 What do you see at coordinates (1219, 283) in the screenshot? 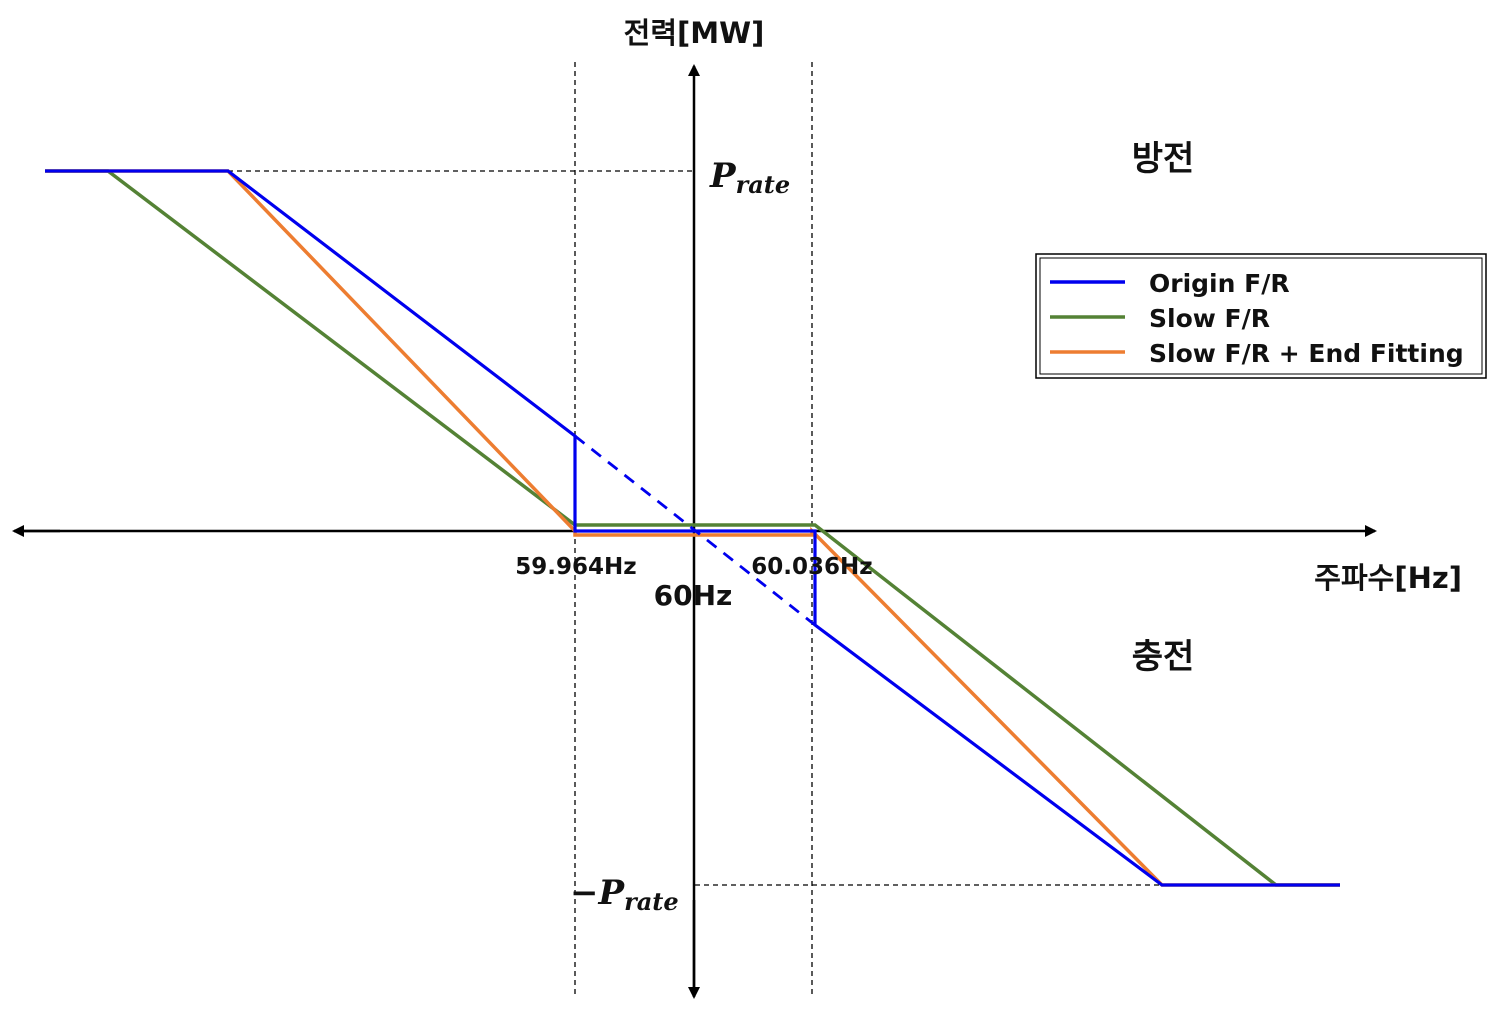
I see `legend-label-origin: Origin F/R` at bounding box center [1219, 283].